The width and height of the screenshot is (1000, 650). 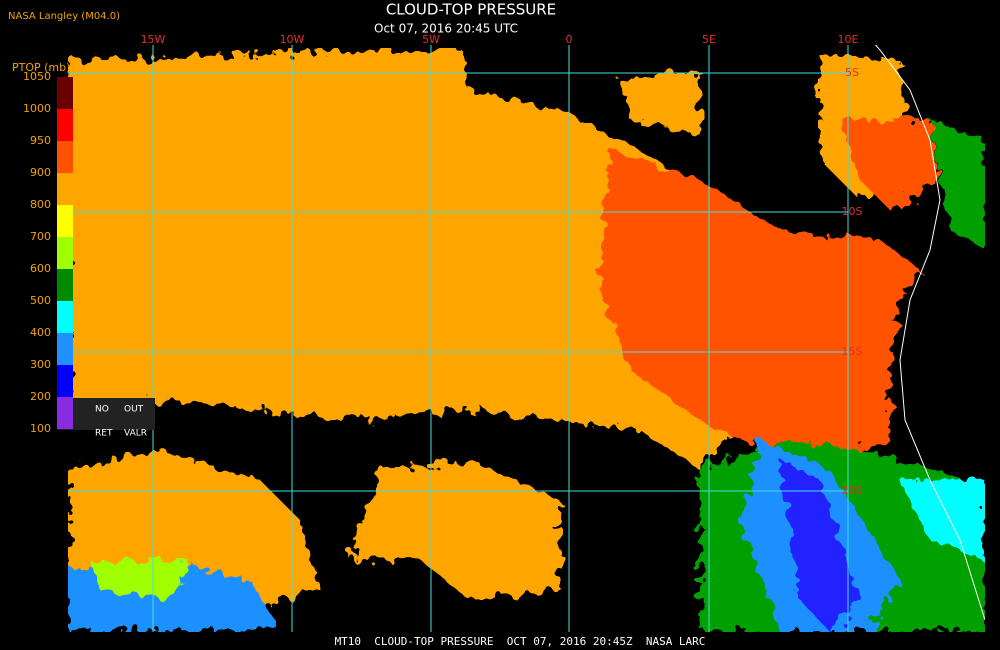 What do you see at coordinates (852, 72) in the screenshot?
I see `latitude-label: 5S` at bounding box center [852, 72].